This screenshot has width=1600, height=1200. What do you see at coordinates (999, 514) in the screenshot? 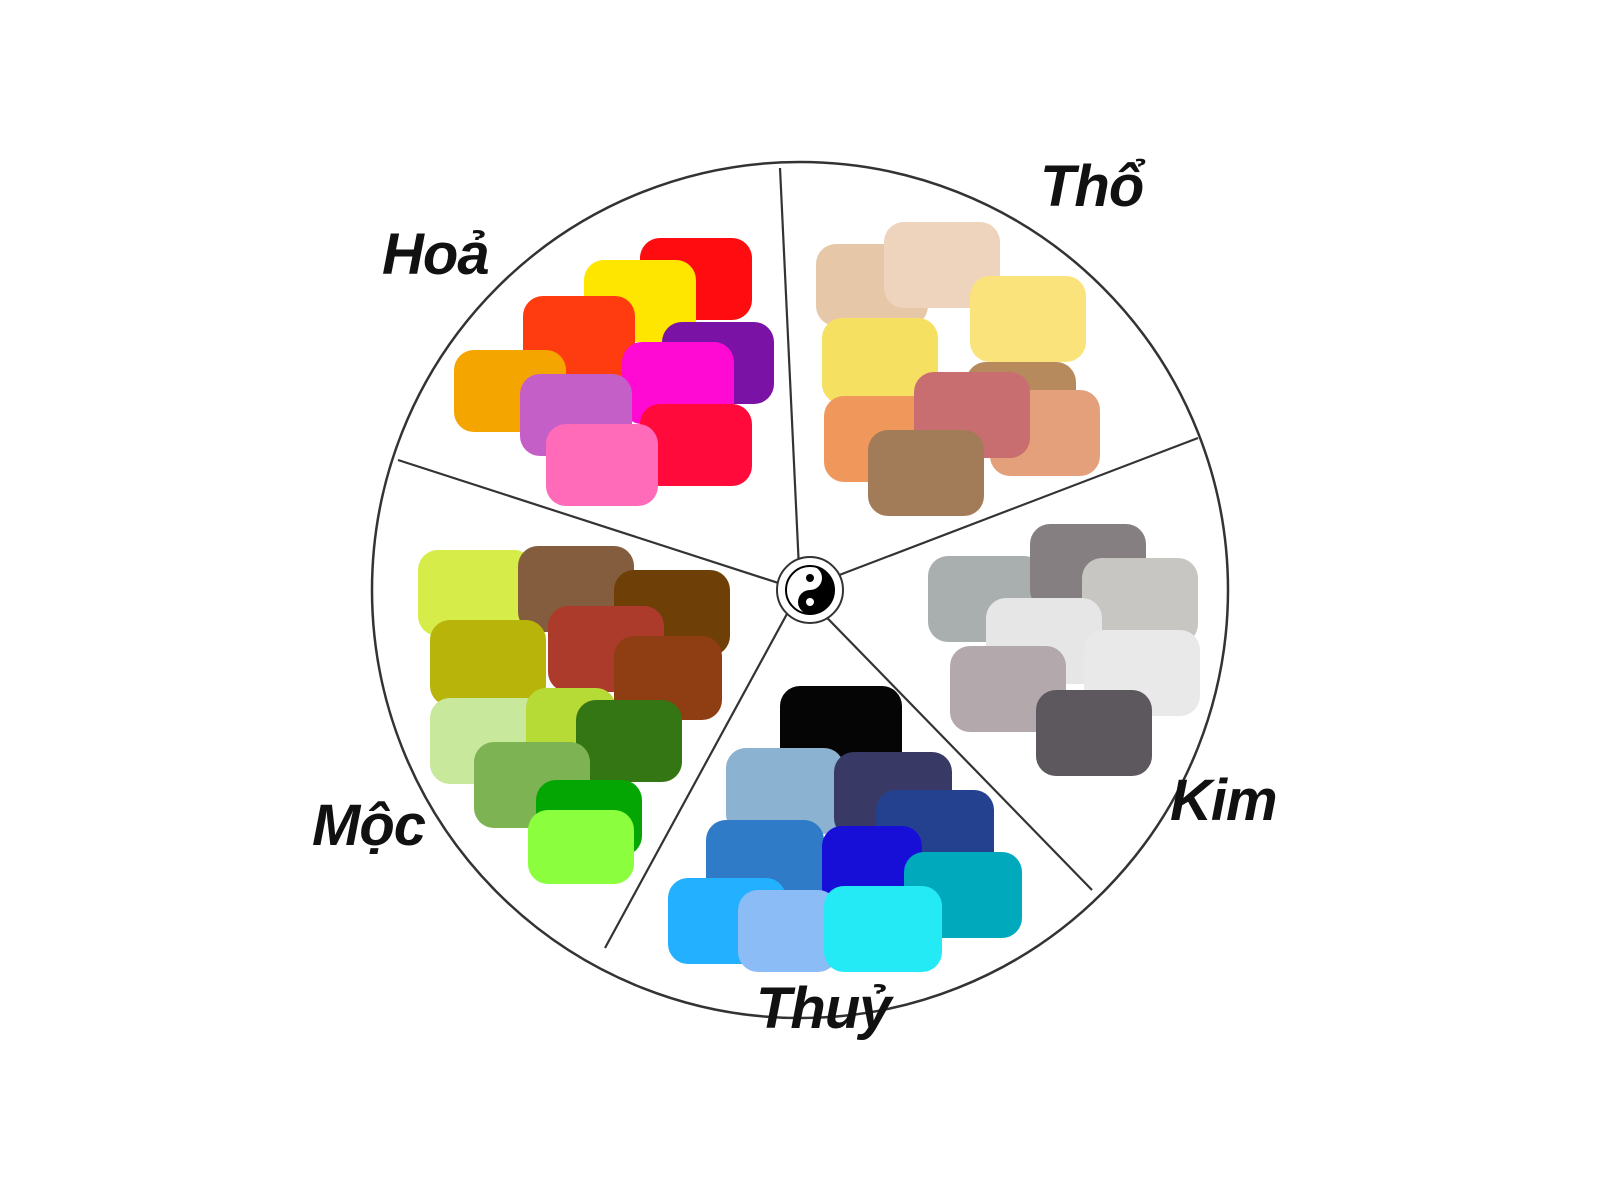
I see `divider-right` at bounding box center [999, 514].